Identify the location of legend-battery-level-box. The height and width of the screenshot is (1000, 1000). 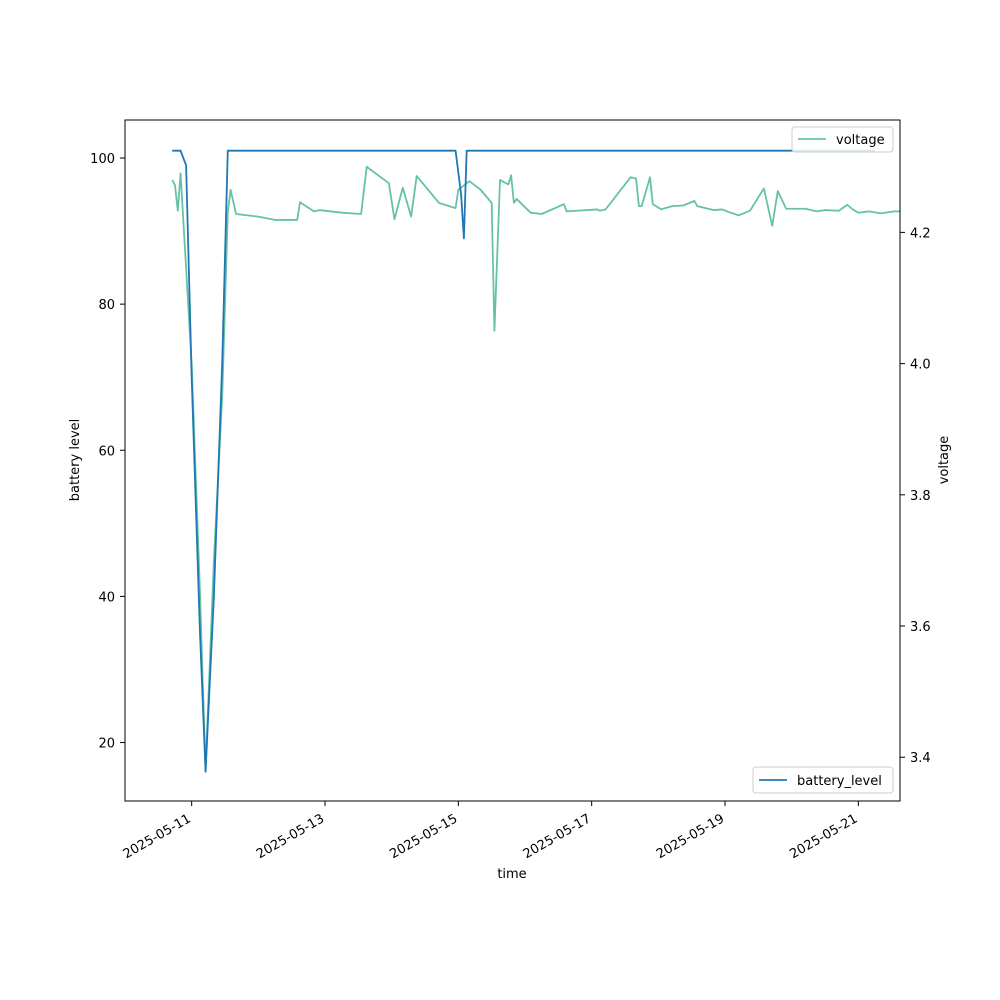
(823, 780).